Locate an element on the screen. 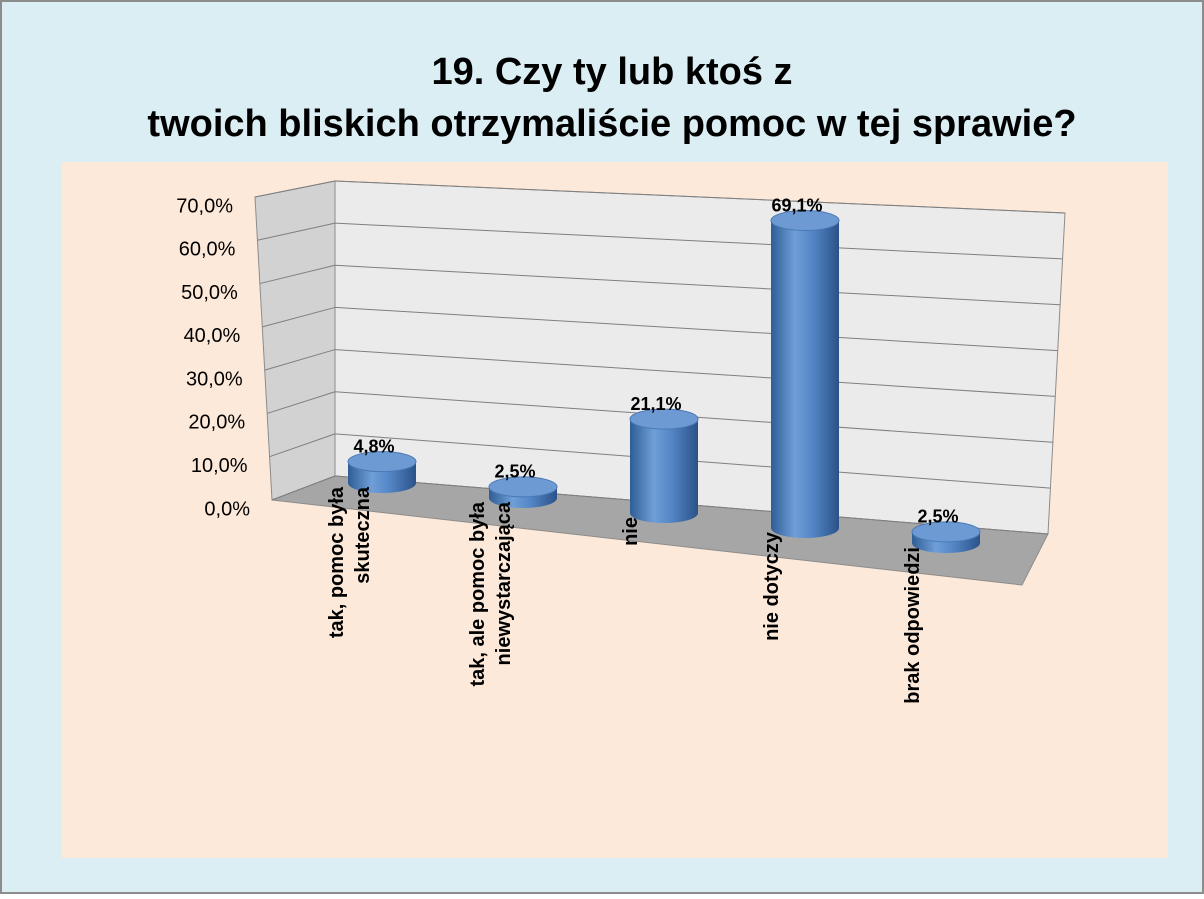 Image resolution: width=1204 pixels, height=899 pixels. data-label: 21,1% is located at coordinates (655, 404).